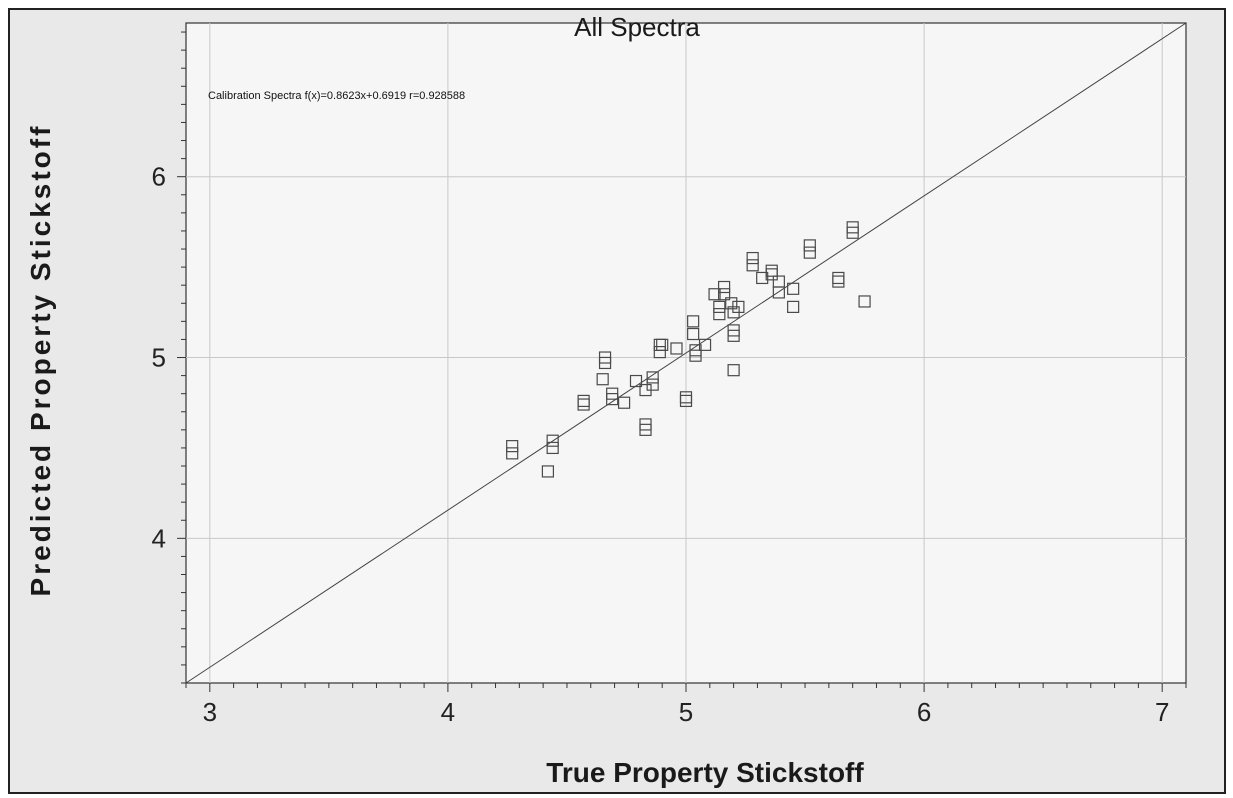  What do you see at coordinates (448, 712) in the screenshot?
I see `x-tick-label: 4` at bounding box center [448, 712].